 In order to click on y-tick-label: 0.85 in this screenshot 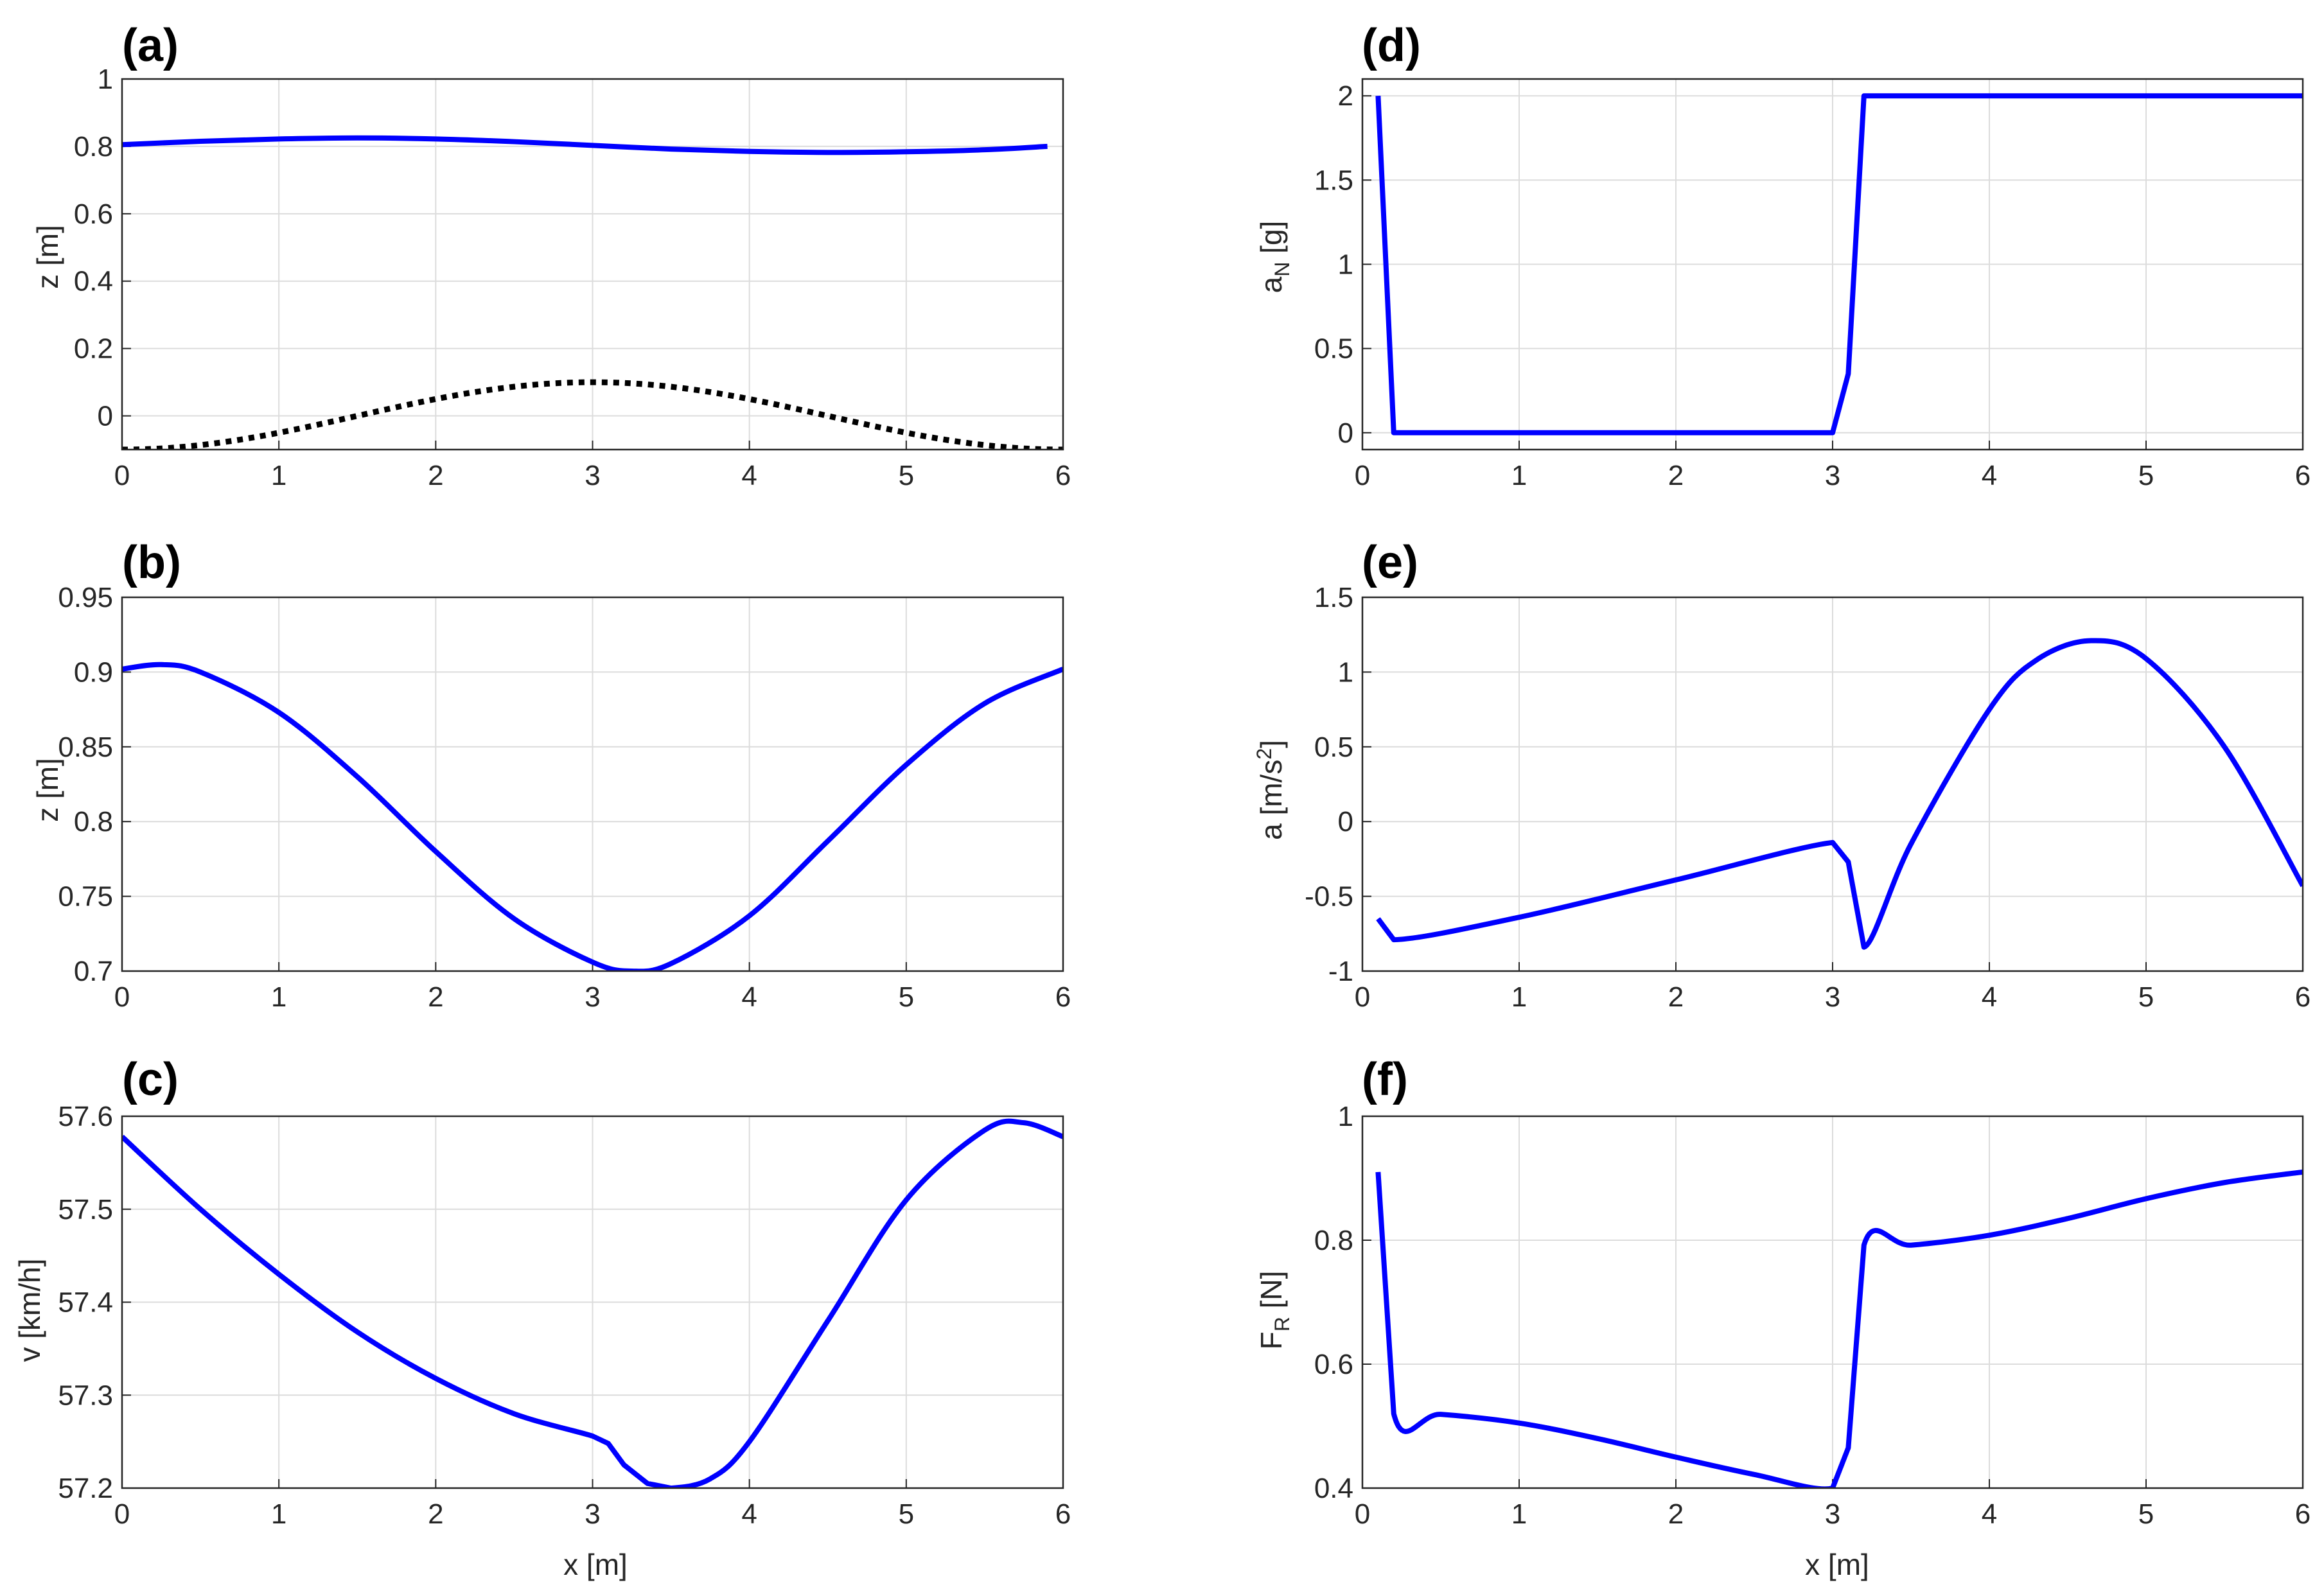, I will do `click(85, 748)`.